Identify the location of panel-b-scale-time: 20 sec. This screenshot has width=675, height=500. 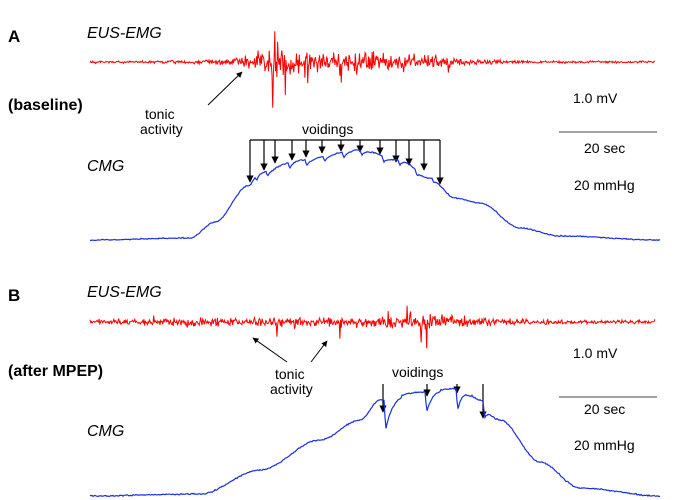
(604, 409).